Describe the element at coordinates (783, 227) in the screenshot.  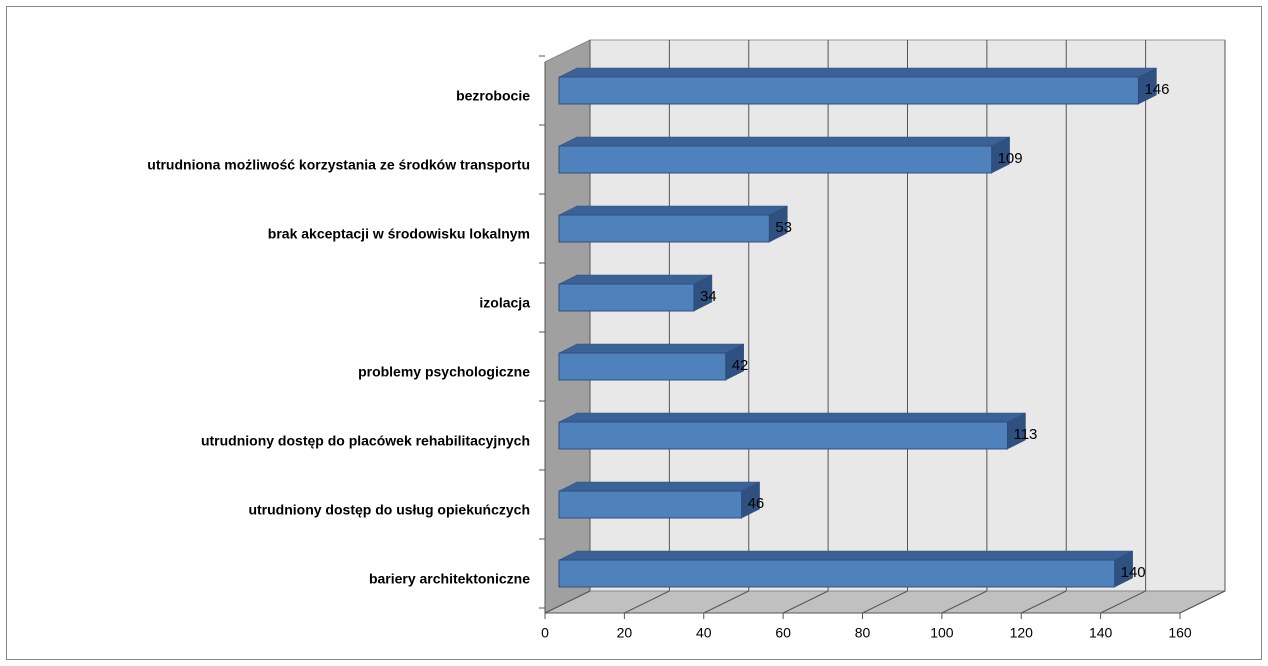
I see `data-label: 53` at that location.